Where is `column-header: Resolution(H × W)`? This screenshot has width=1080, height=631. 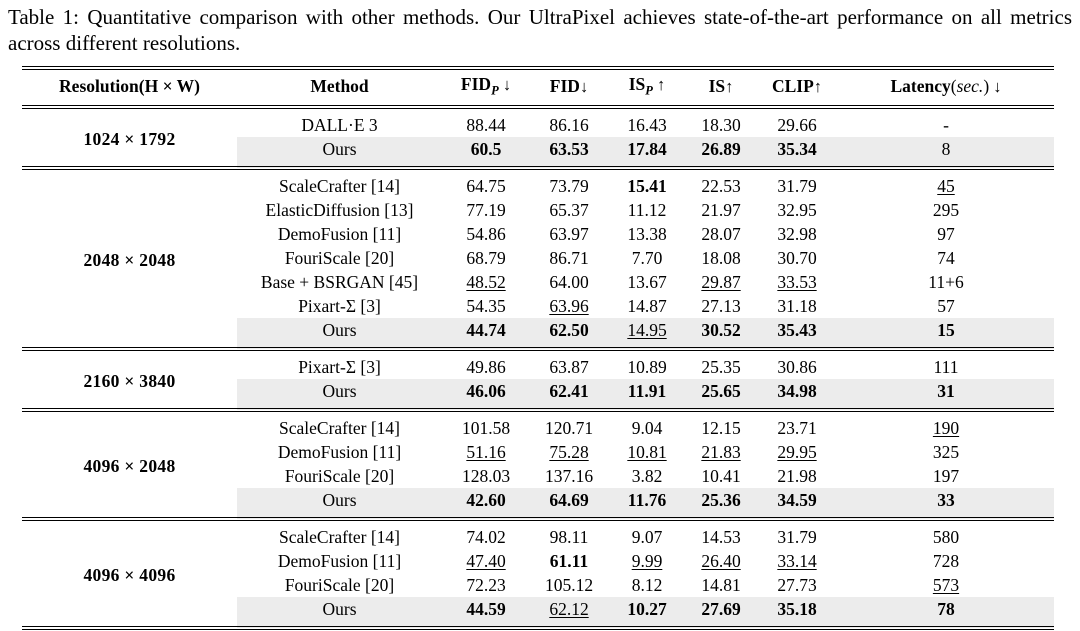
column-header: Resolution(H × W) is located at coordinates (129, 87).